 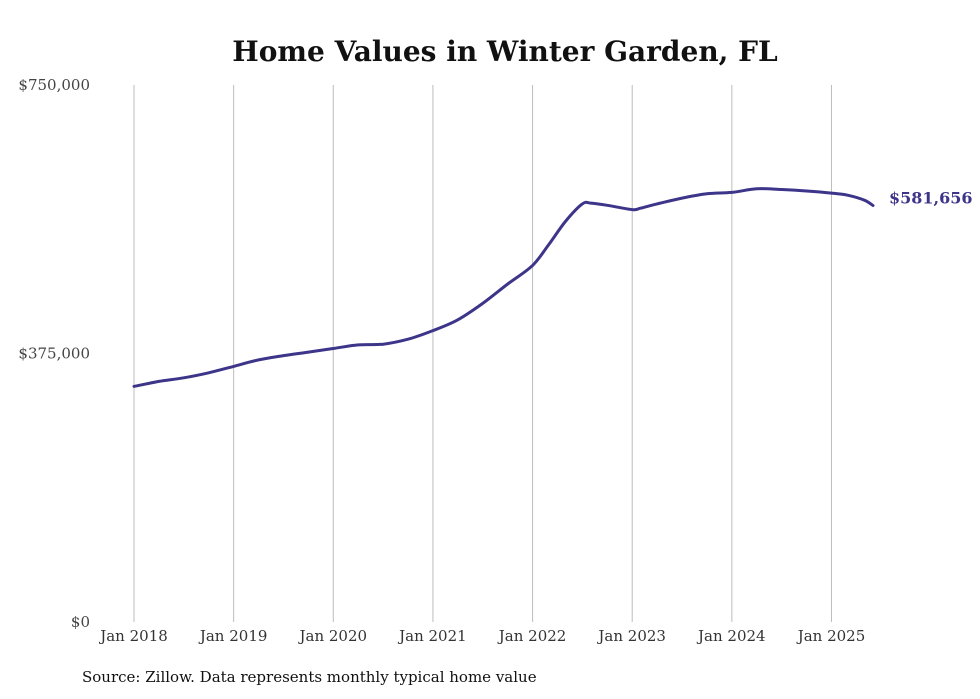 What do you see at coordinates (505, 51) in the screenshot?
I see `chart-title: Home Values in Winter Garden, FL` at bounding box center [505, 51].